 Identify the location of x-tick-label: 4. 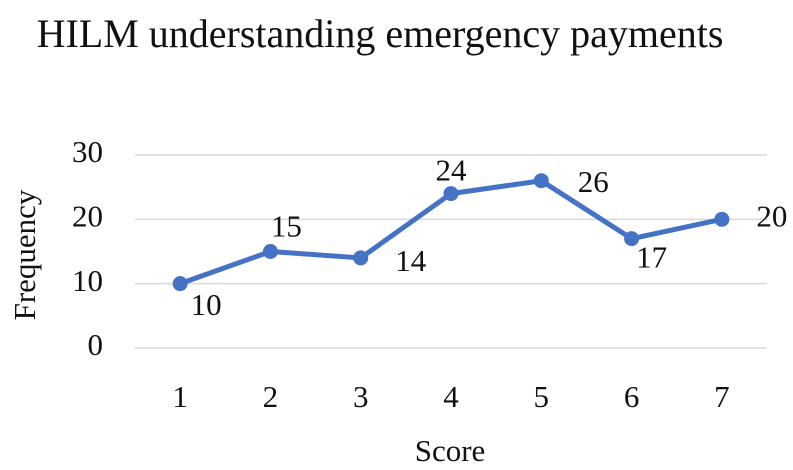
(451, 396).